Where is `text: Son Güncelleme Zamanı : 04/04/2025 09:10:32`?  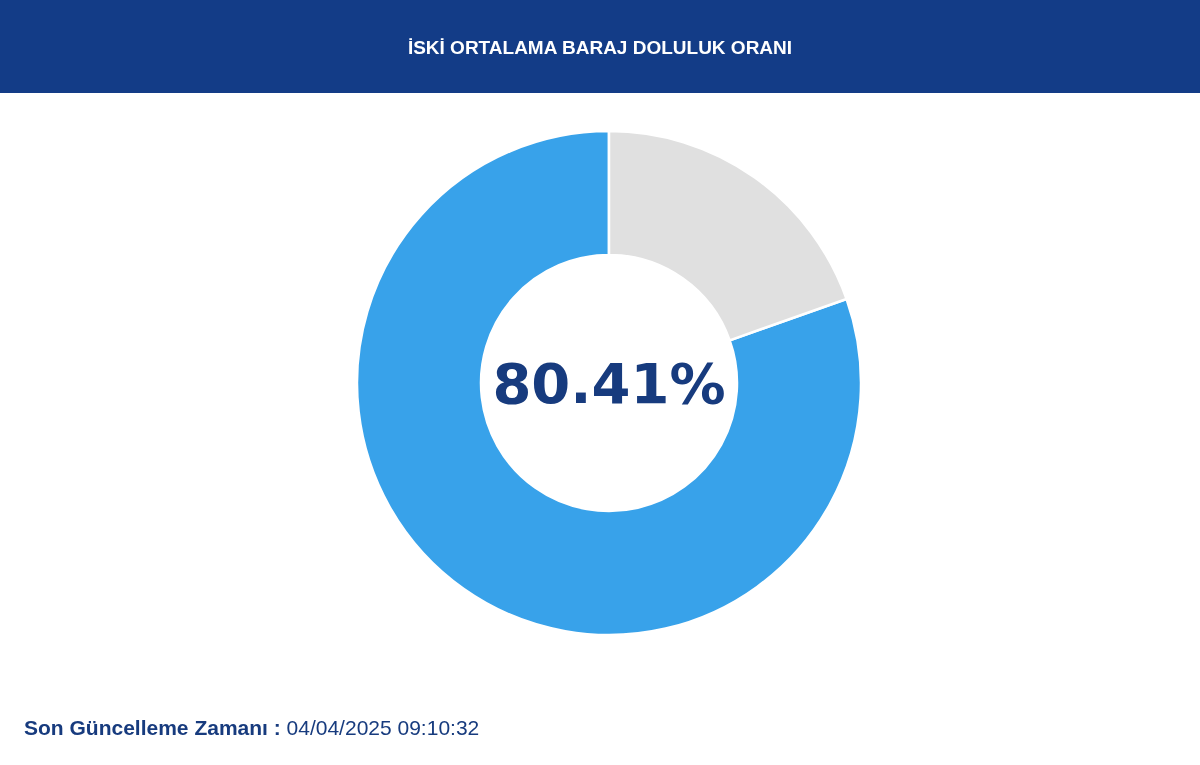 text: Son Güncelleme Zamanı : 04/04/2025 09:10:32 is located at coordinates (252, 727).